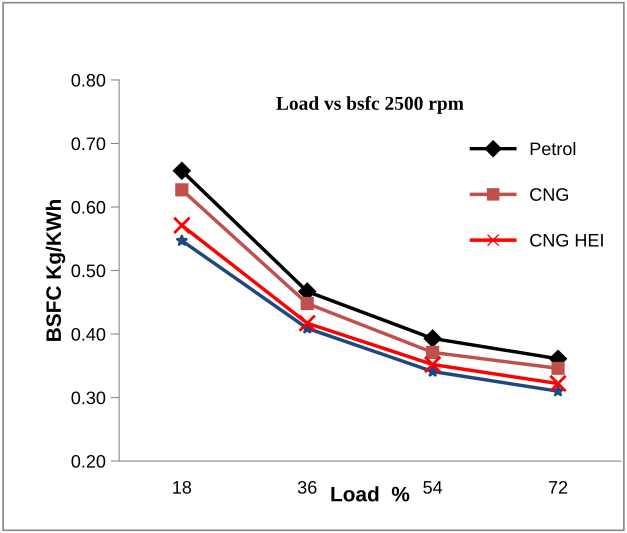 The width and height of the screenshot is (627, 533). I want to click on x-axis-title: Load %, so click(370, 494).